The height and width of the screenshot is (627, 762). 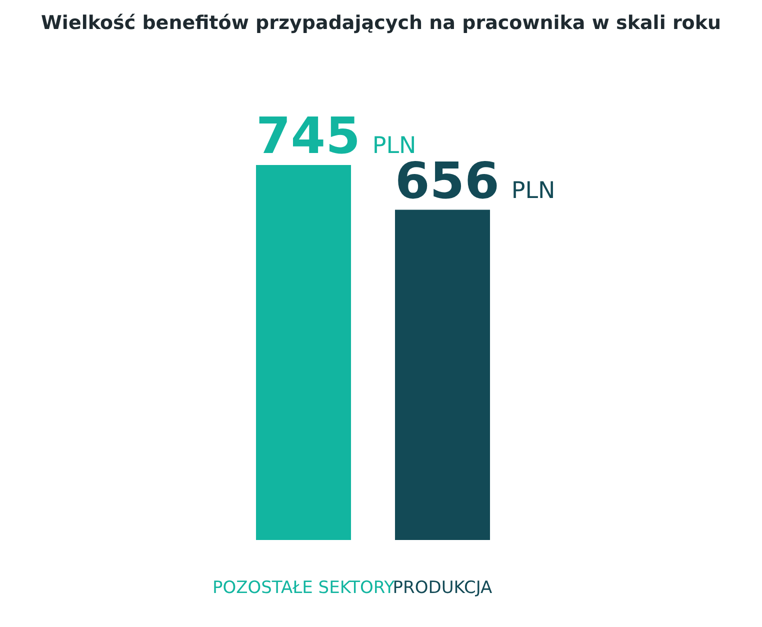 I want to click on x-tick-label: POZOSTAŁE SEKTORY, so click(x=304, y=588).